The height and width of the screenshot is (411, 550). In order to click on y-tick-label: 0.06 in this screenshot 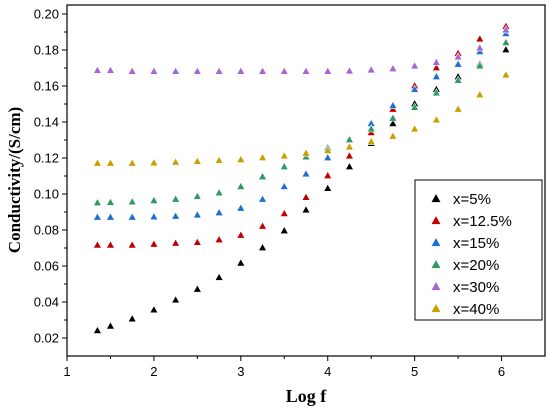, I will do `click(46, 266)`.